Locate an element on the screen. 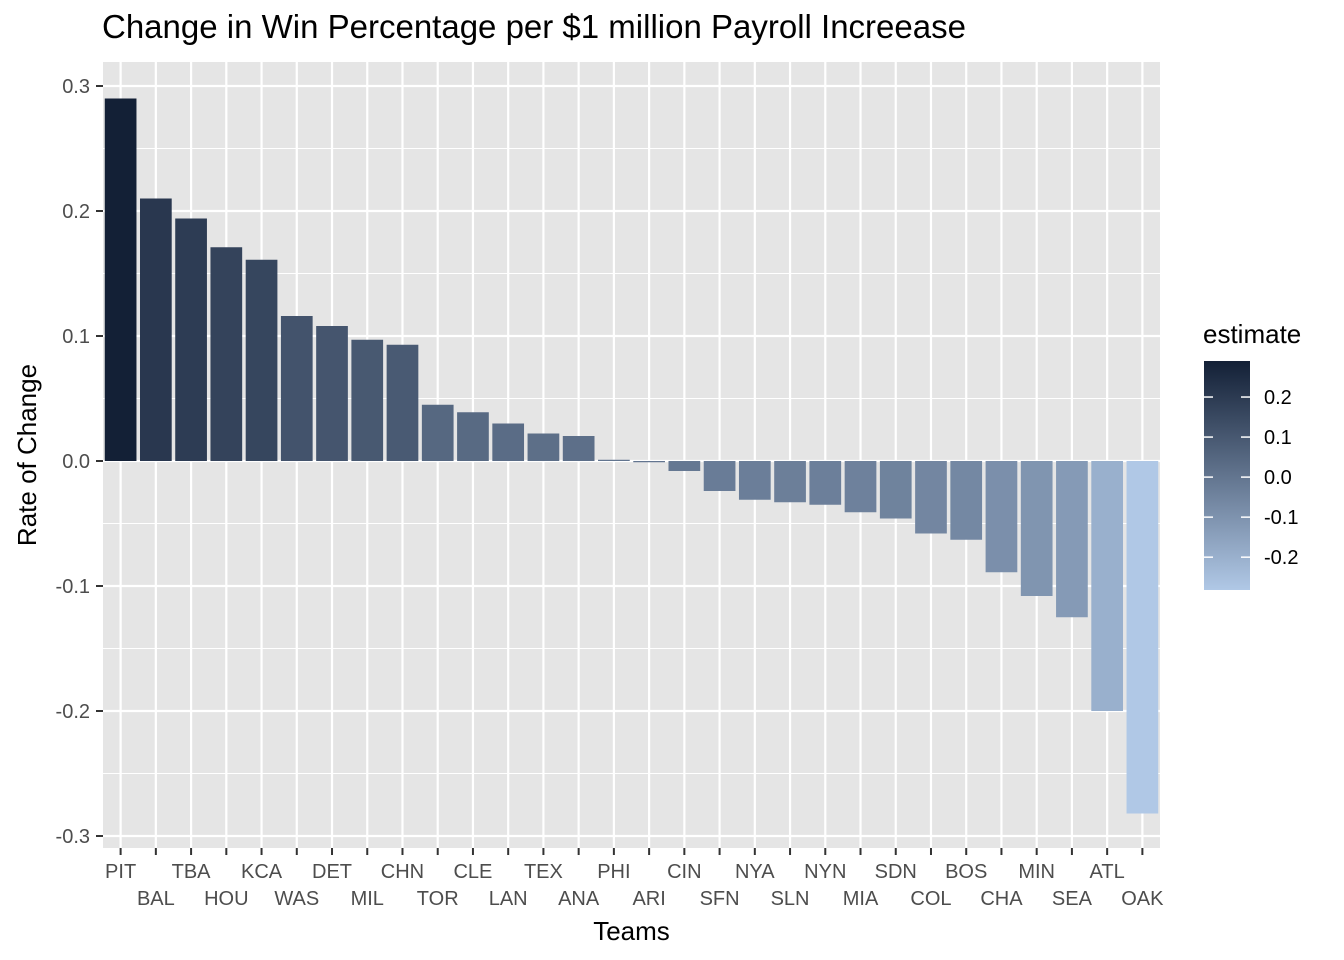 The width and height of the screenshot is (1344, 960). bar-bal is located at coordinates (155, 329).